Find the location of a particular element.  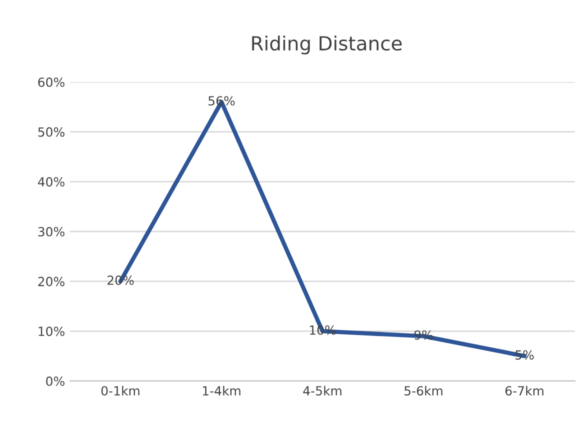

y-tick-label: 0% is located at coordinates (55, 381).